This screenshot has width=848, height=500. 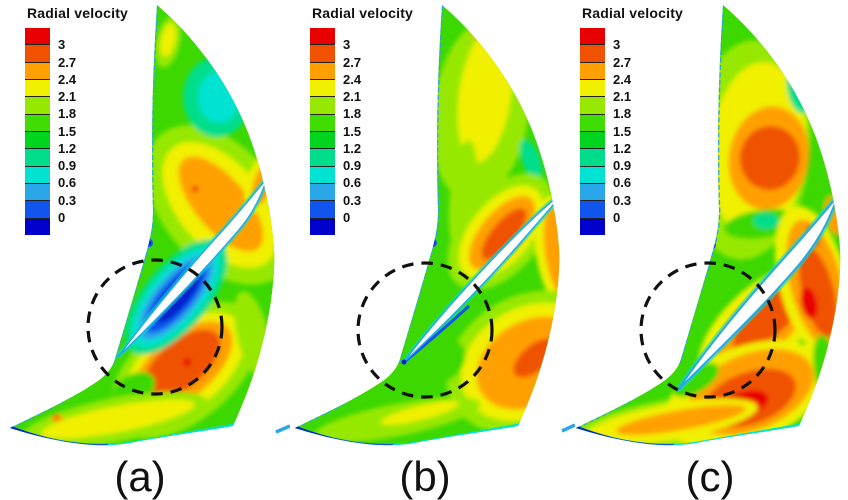 I want to click on panel-label-b: (b), so click(x=425, y=476).